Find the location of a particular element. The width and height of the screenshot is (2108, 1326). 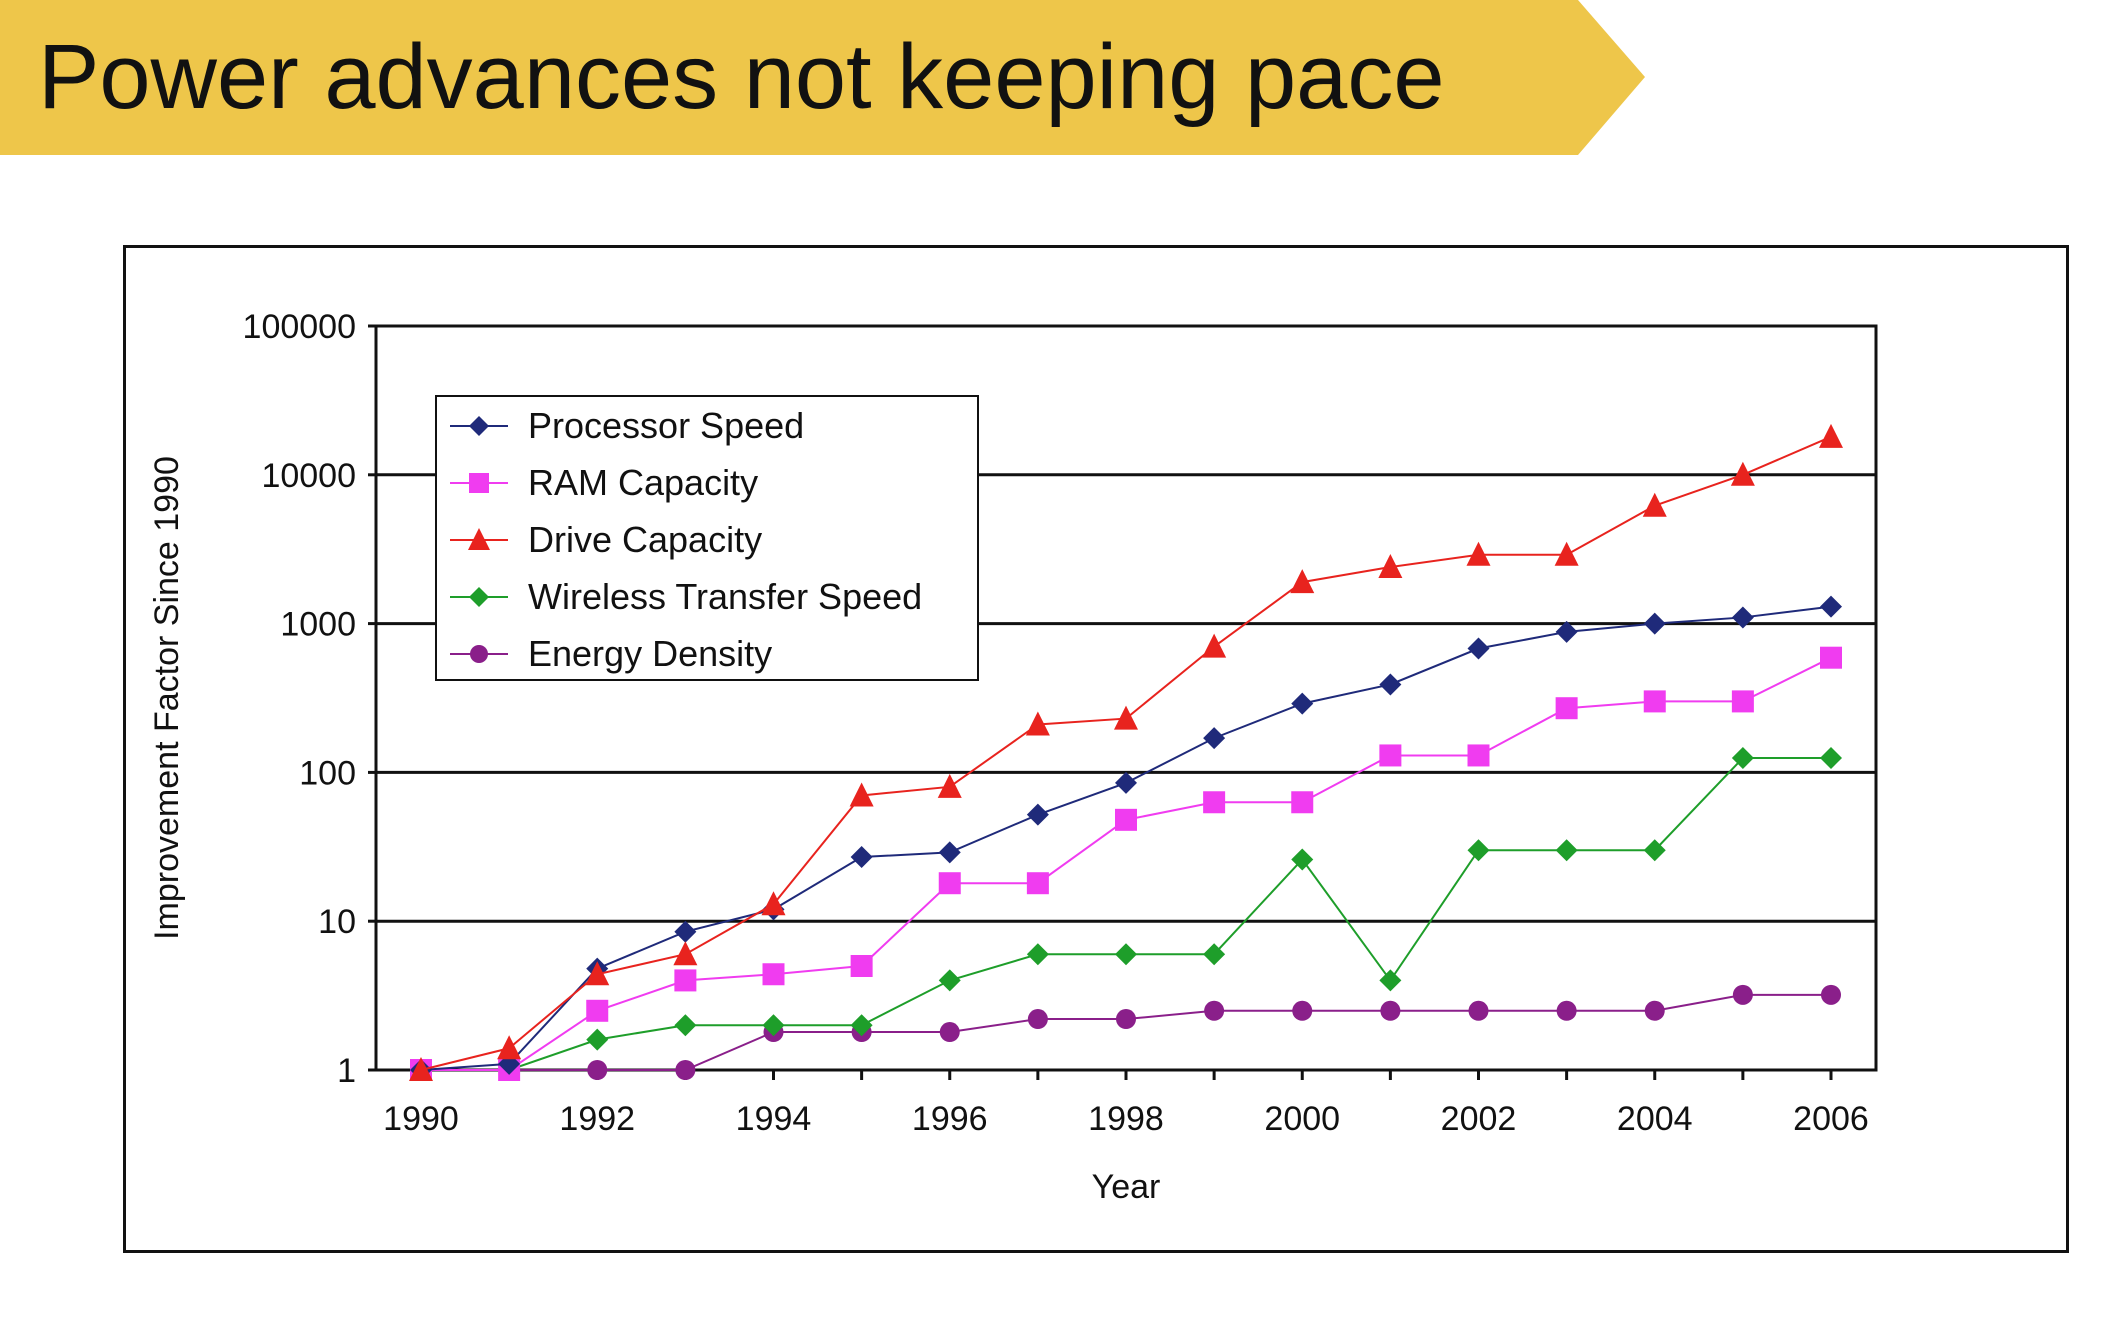

legend-item: Wireless Transfer Speed is located at coordinates (686, 596).